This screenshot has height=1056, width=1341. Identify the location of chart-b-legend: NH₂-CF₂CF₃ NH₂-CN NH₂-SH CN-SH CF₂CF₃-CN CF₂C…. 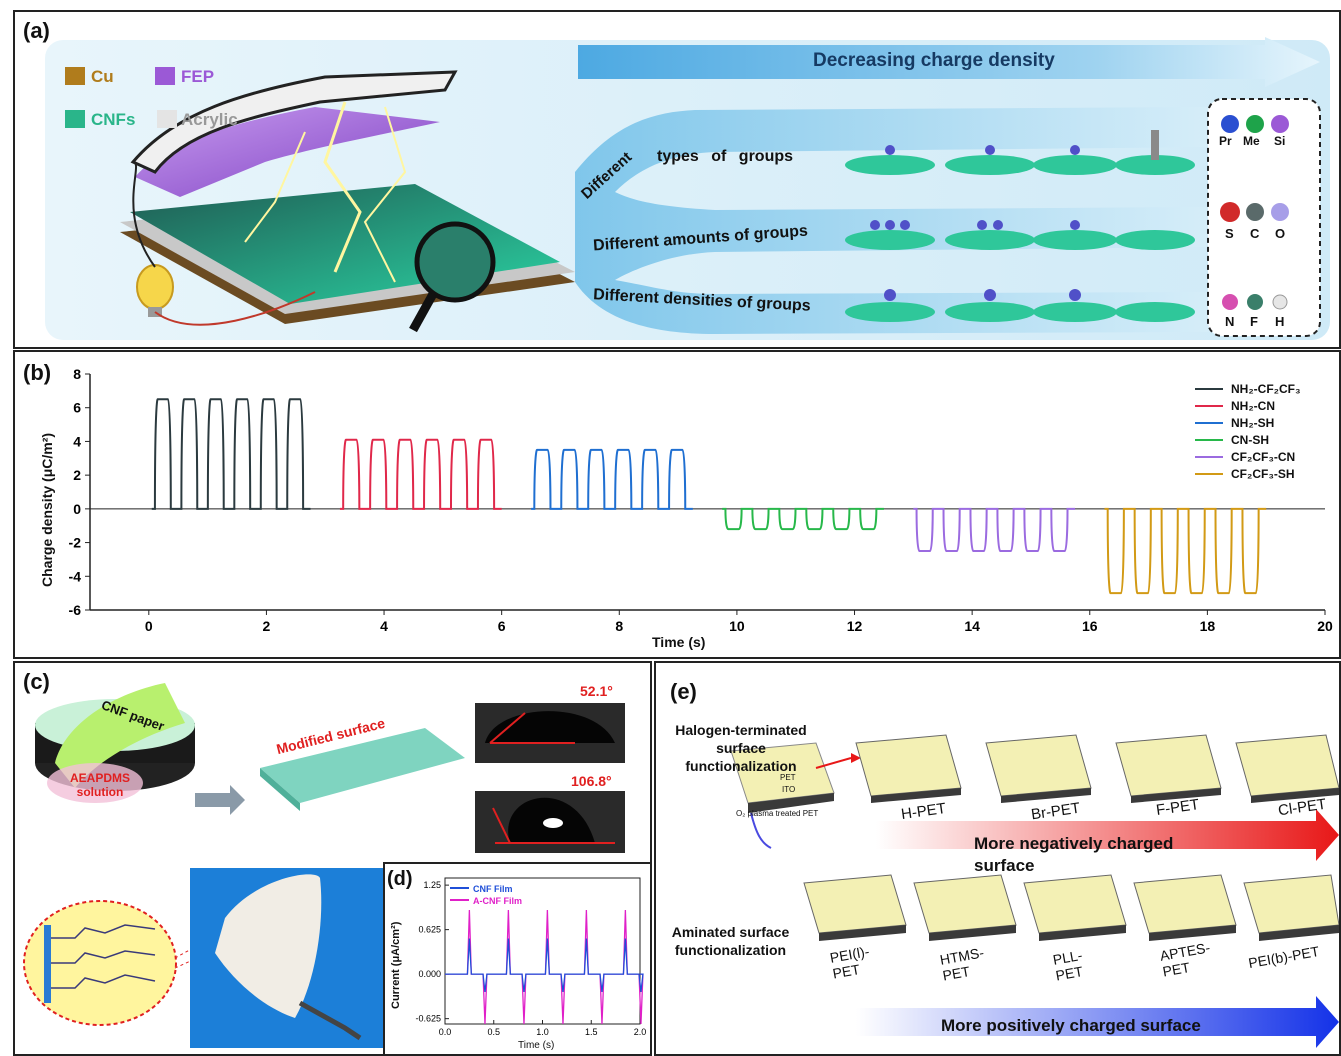
(1248, 431).